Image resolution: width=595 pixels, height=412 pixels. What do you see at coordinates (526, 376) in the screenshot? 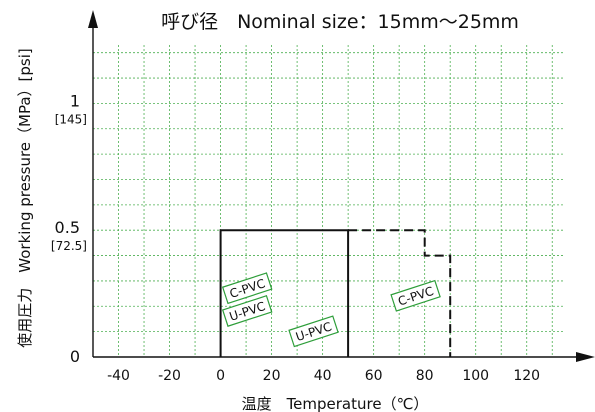
I see `x-tick-label: 120` at bounding box center [526, 376].